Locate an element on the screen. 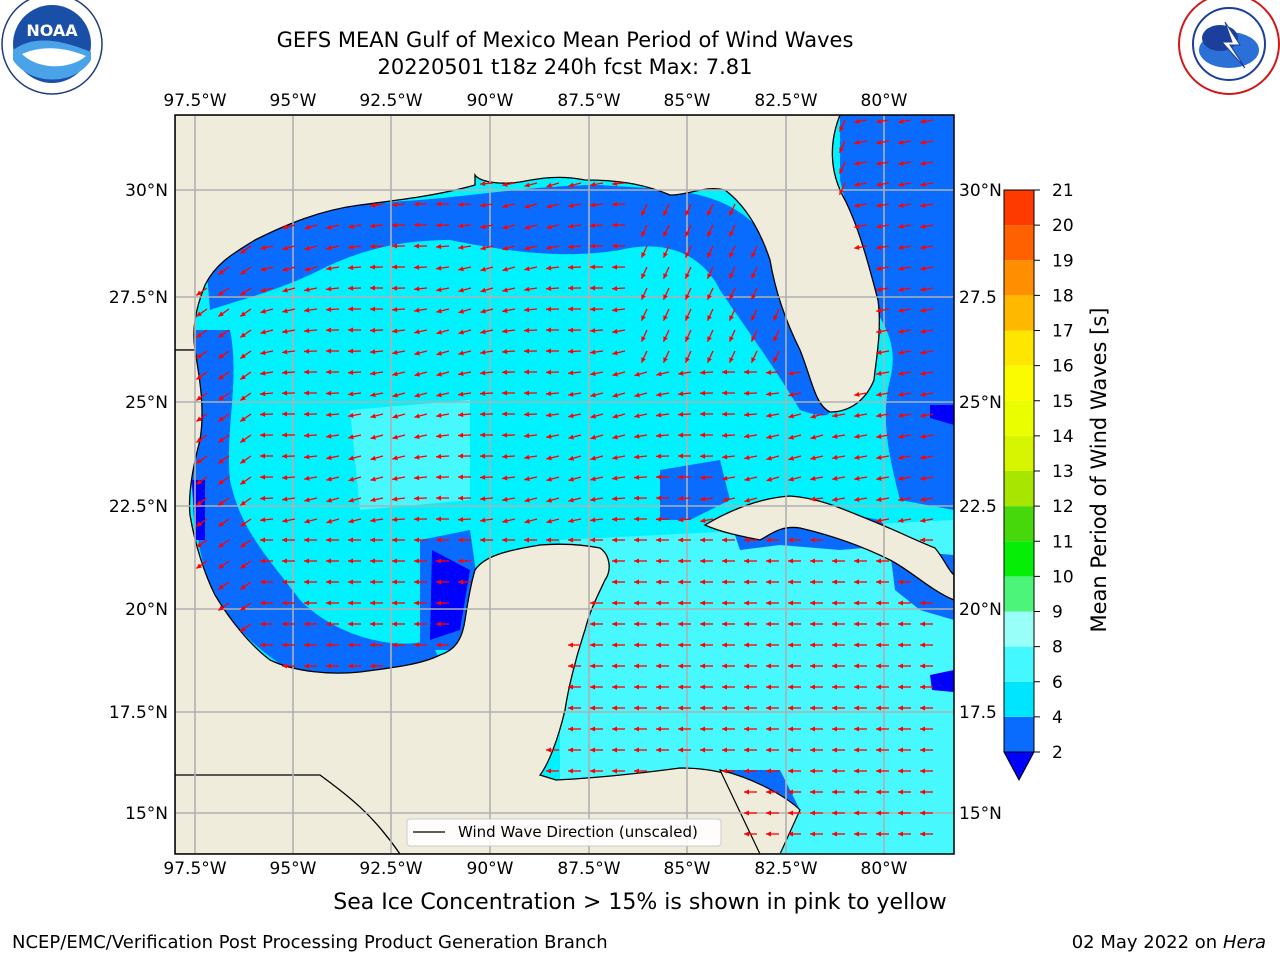 This screenshot has width=1280, height=960. lat-labels-right: 30°N 27.5 25°N 22.5 20°N 17.5 15°N is located at coordinates (980, 502).